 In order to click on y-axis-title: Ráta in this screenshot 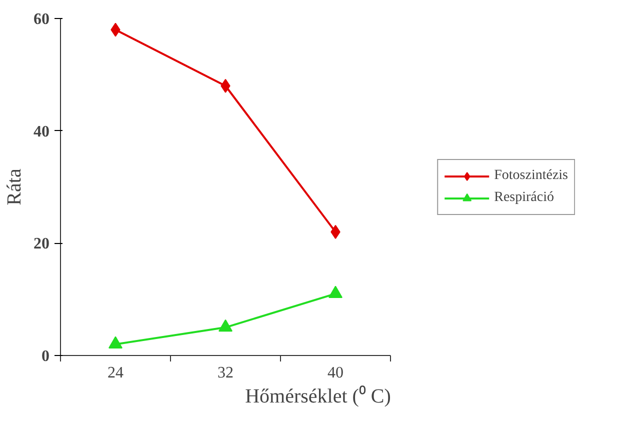, I will do `click(15, 187)`.